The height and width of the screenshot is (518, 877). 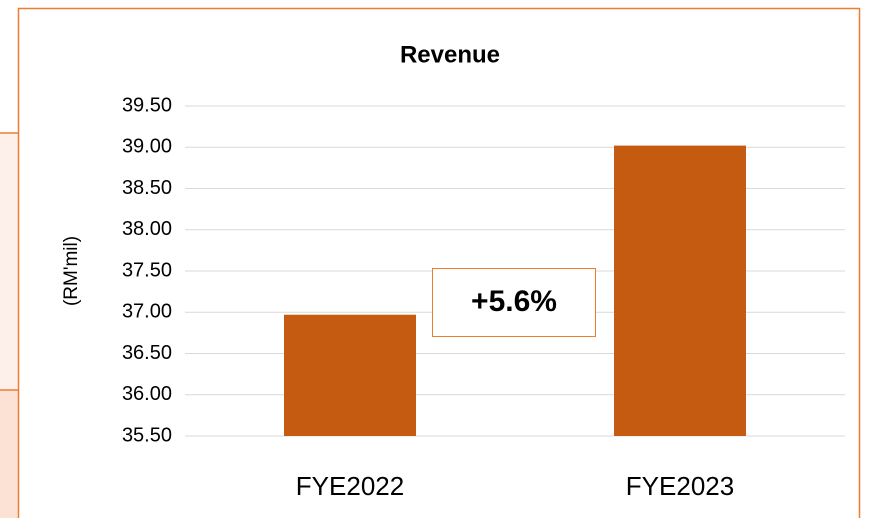 I want to click on y-tick-label: 39.50, so click(x=147, y=105).